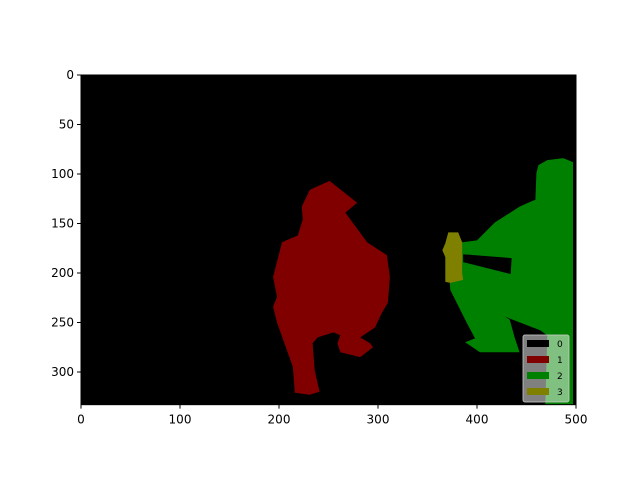 This screenshot has height=480, width=640. Describe the element at coordinates (62, 224) in the screenshot. I see `y-tick-label: 150` at that location.